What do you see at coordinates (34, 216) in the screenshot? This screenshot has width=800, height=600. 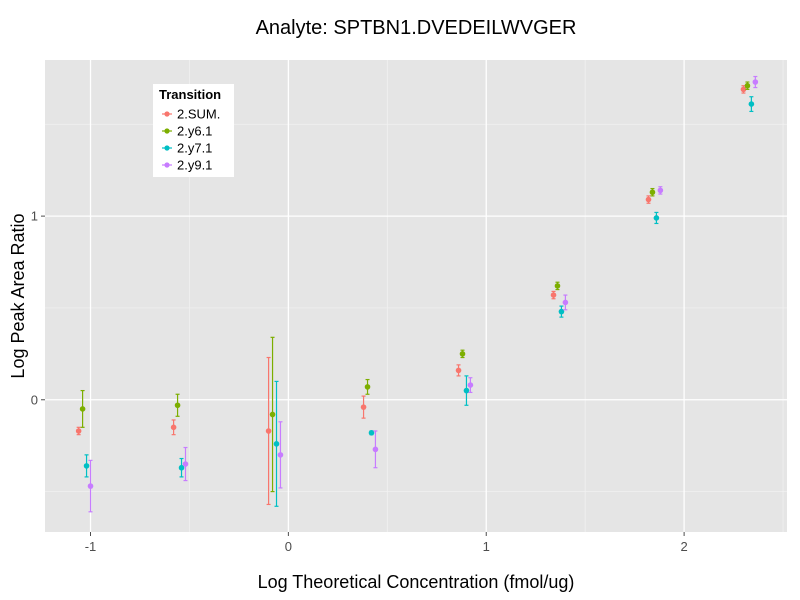 I see `y-tick-label: 1` at bounding box center [34, 216].